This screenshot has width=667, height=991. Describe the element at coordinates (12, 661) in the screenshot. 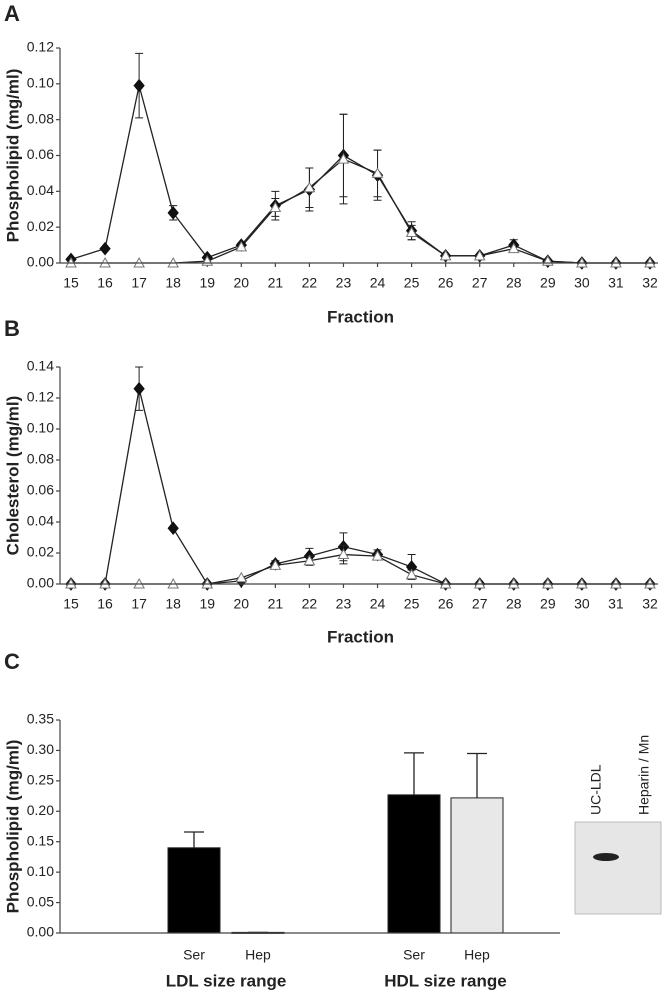

I see `panel-label: C` at that location.